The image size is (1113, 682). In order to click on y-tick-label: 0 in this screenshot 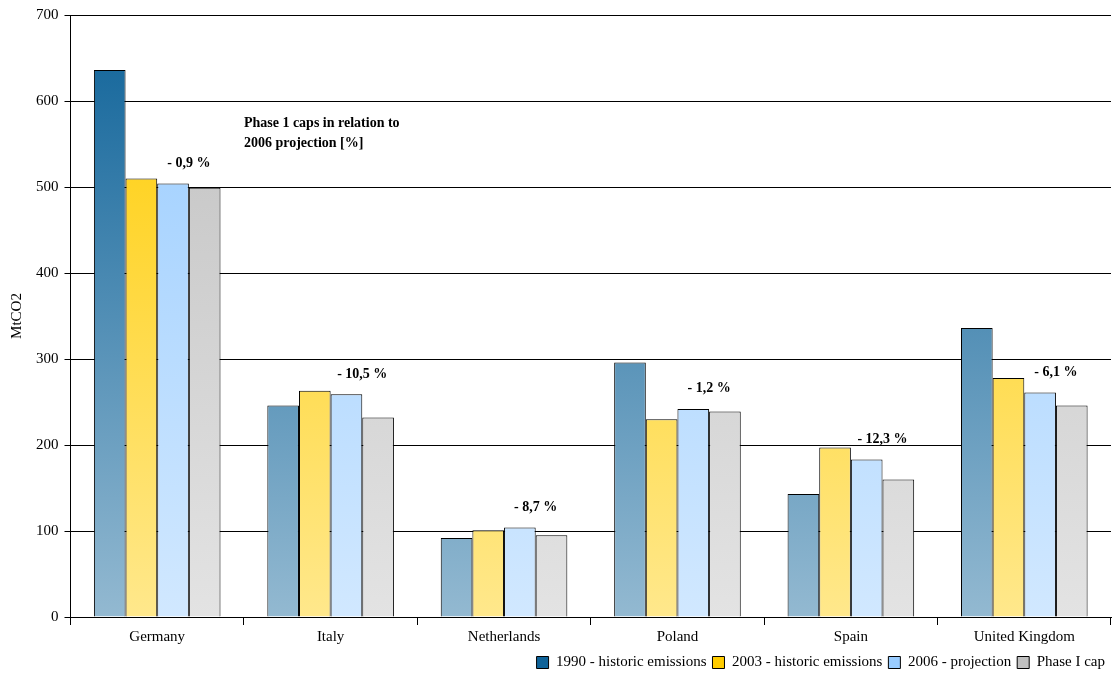, I will do `click(55, 615)`.